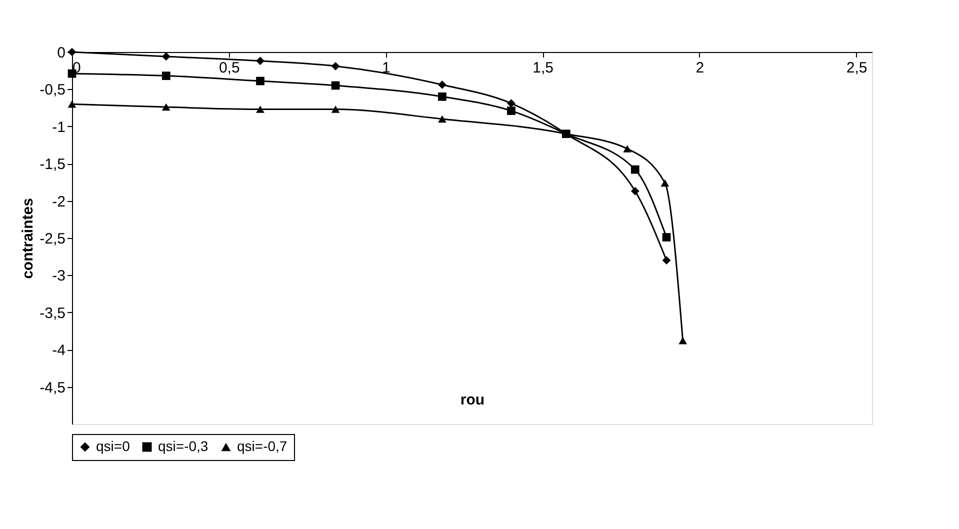  I want to click on x-tick-label: 2, so click(700, 68).